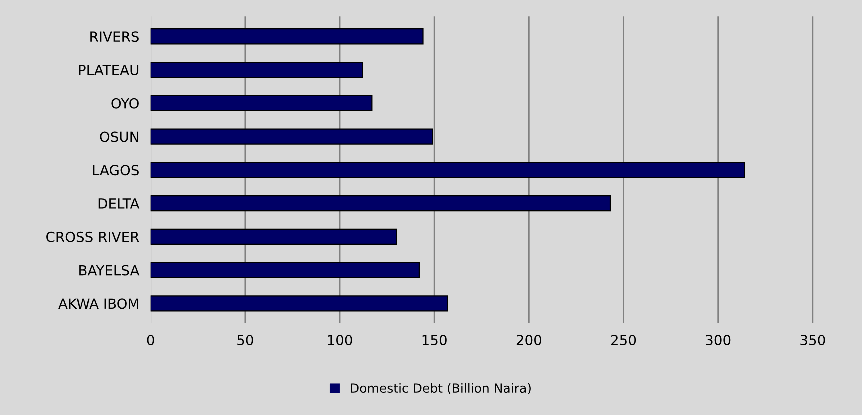 The width and height of the screenshot is (862, 415). What do you see at coordinates (98, 304) in the screenshot?
I see `y-tick-label: AKWA IBOM` at bounding box center [98, 304].